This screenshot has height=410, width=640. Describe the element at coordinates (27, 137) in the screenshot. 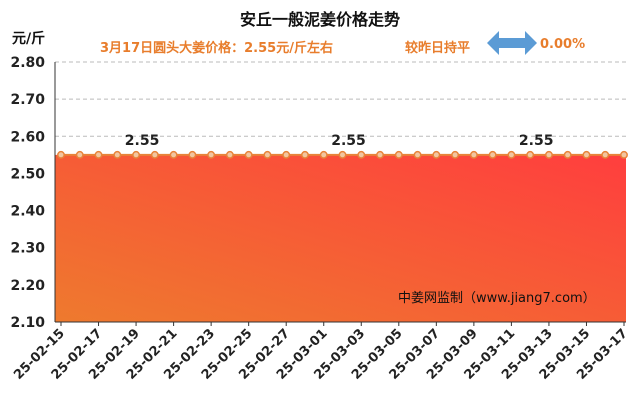

I see `y-tick-label: 2.60` at that location.